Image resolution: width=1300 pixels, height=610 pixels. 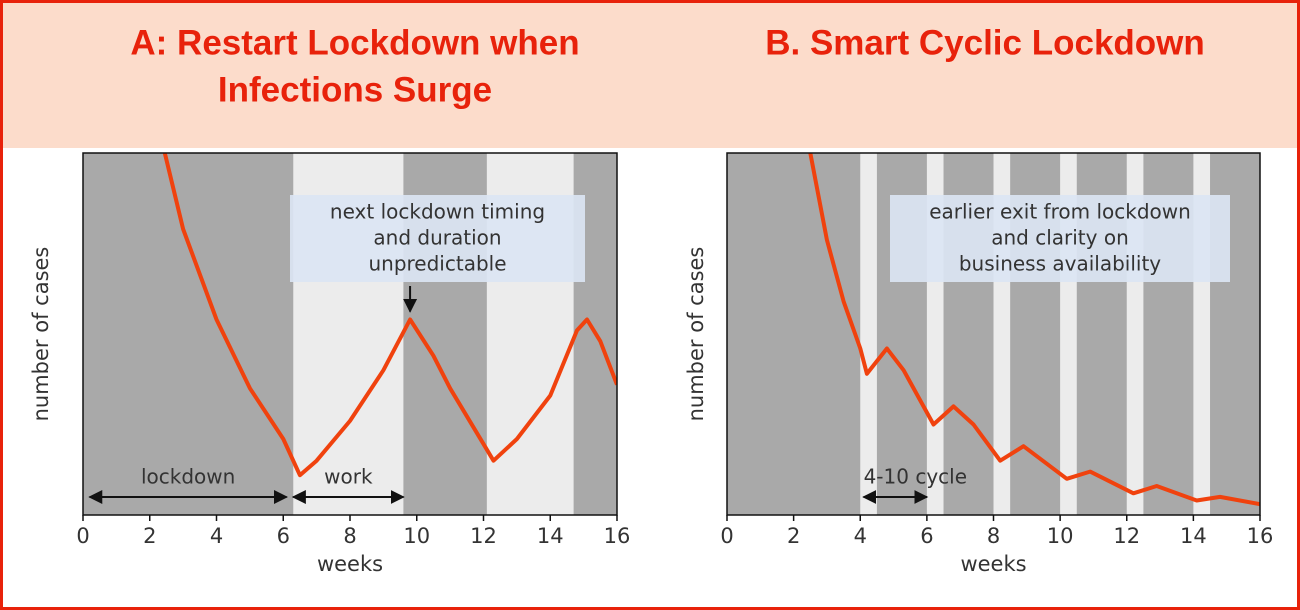 What do you see at coordinates (985, 42) in the screenshot?
I see `chart-title: B. Smart Cyclic Lockdown` at bounding box center [985, 42].